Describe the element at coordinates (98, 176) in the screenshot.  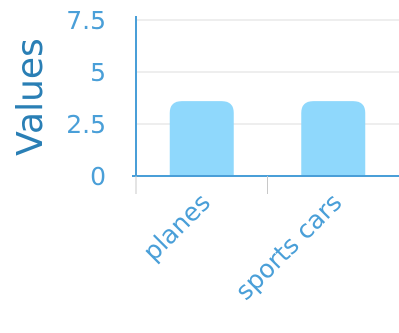
I see `y-tick-label: 0` at that location.